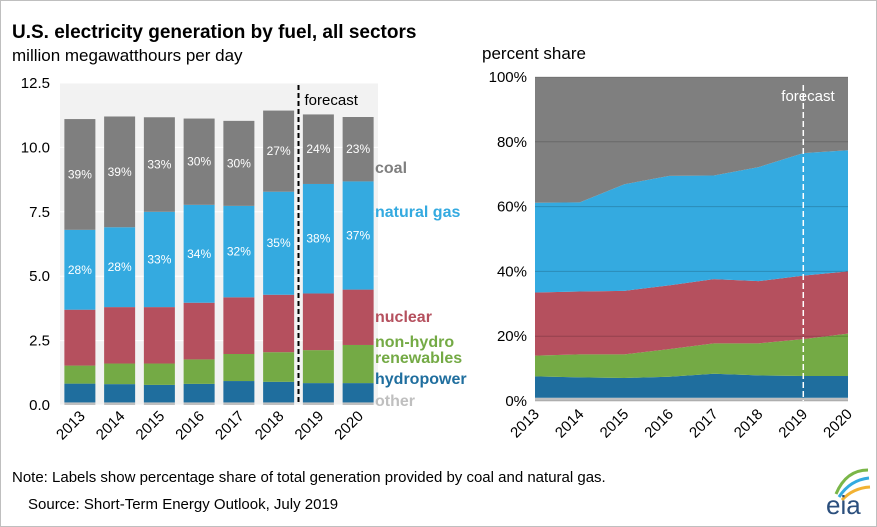 The height and width of the screenshot is (527, 877). I want to click on bar-data-label: 33%, so click(159, 259).